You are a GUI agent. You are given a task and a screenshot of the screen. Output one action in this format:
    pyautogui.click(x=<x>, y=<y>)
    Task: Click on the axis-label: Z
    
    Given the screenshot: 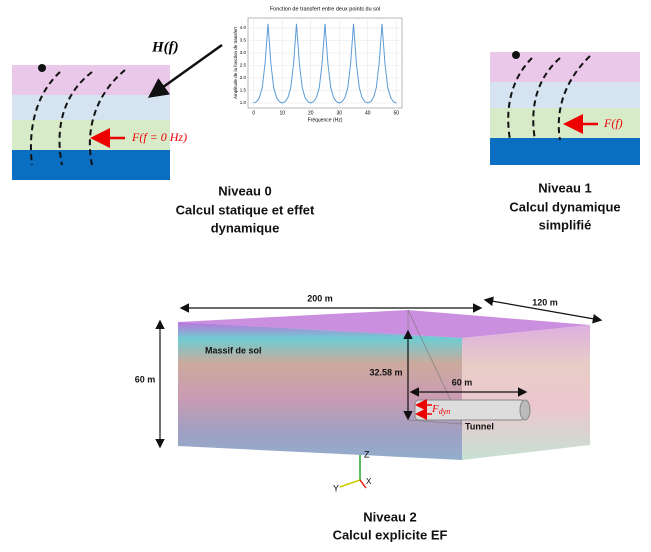 What is the action you would take?
    pyautogui.click(x=367, y=454)
    